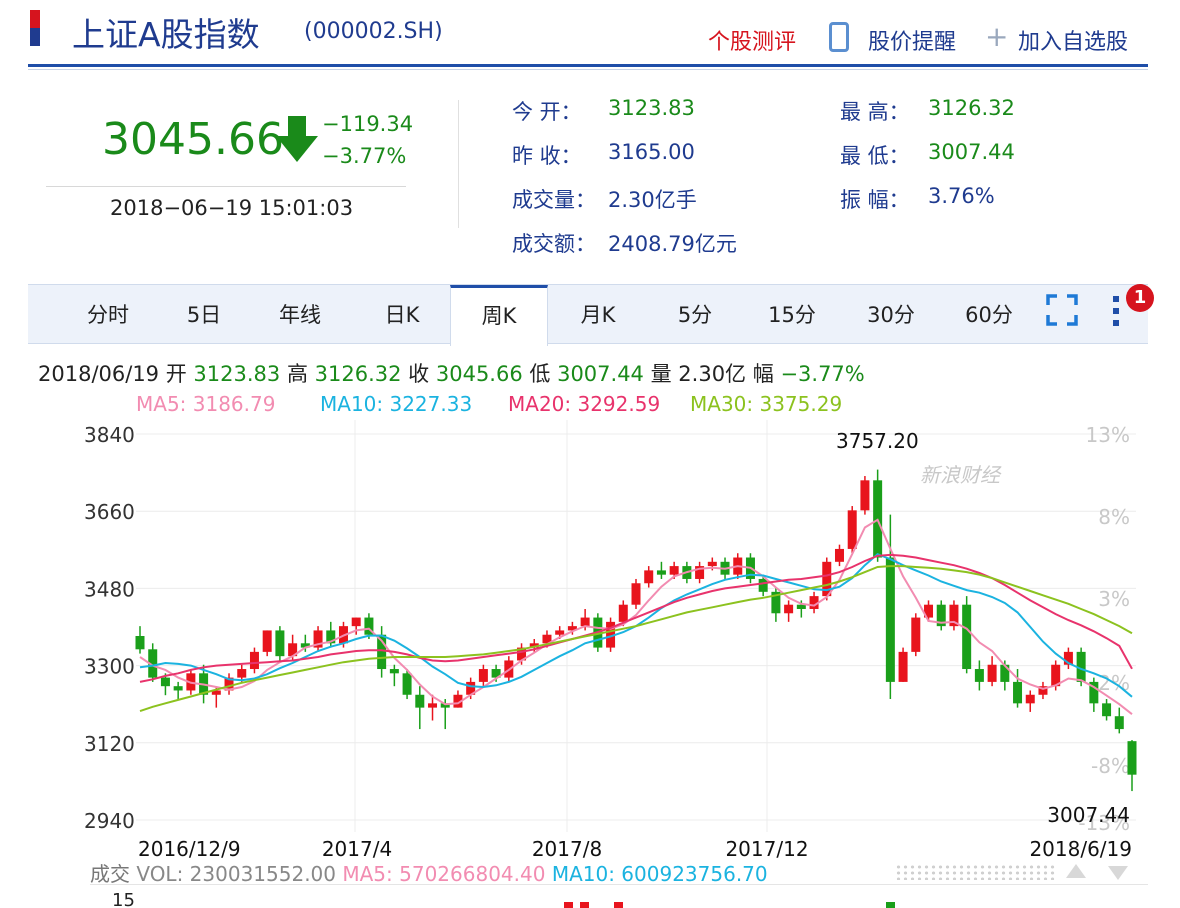 The image size is (1180, 908). Describe the element at coordinates (1104, 823) in the screenshot. I see `pct-tick-label: -13%` at that location.